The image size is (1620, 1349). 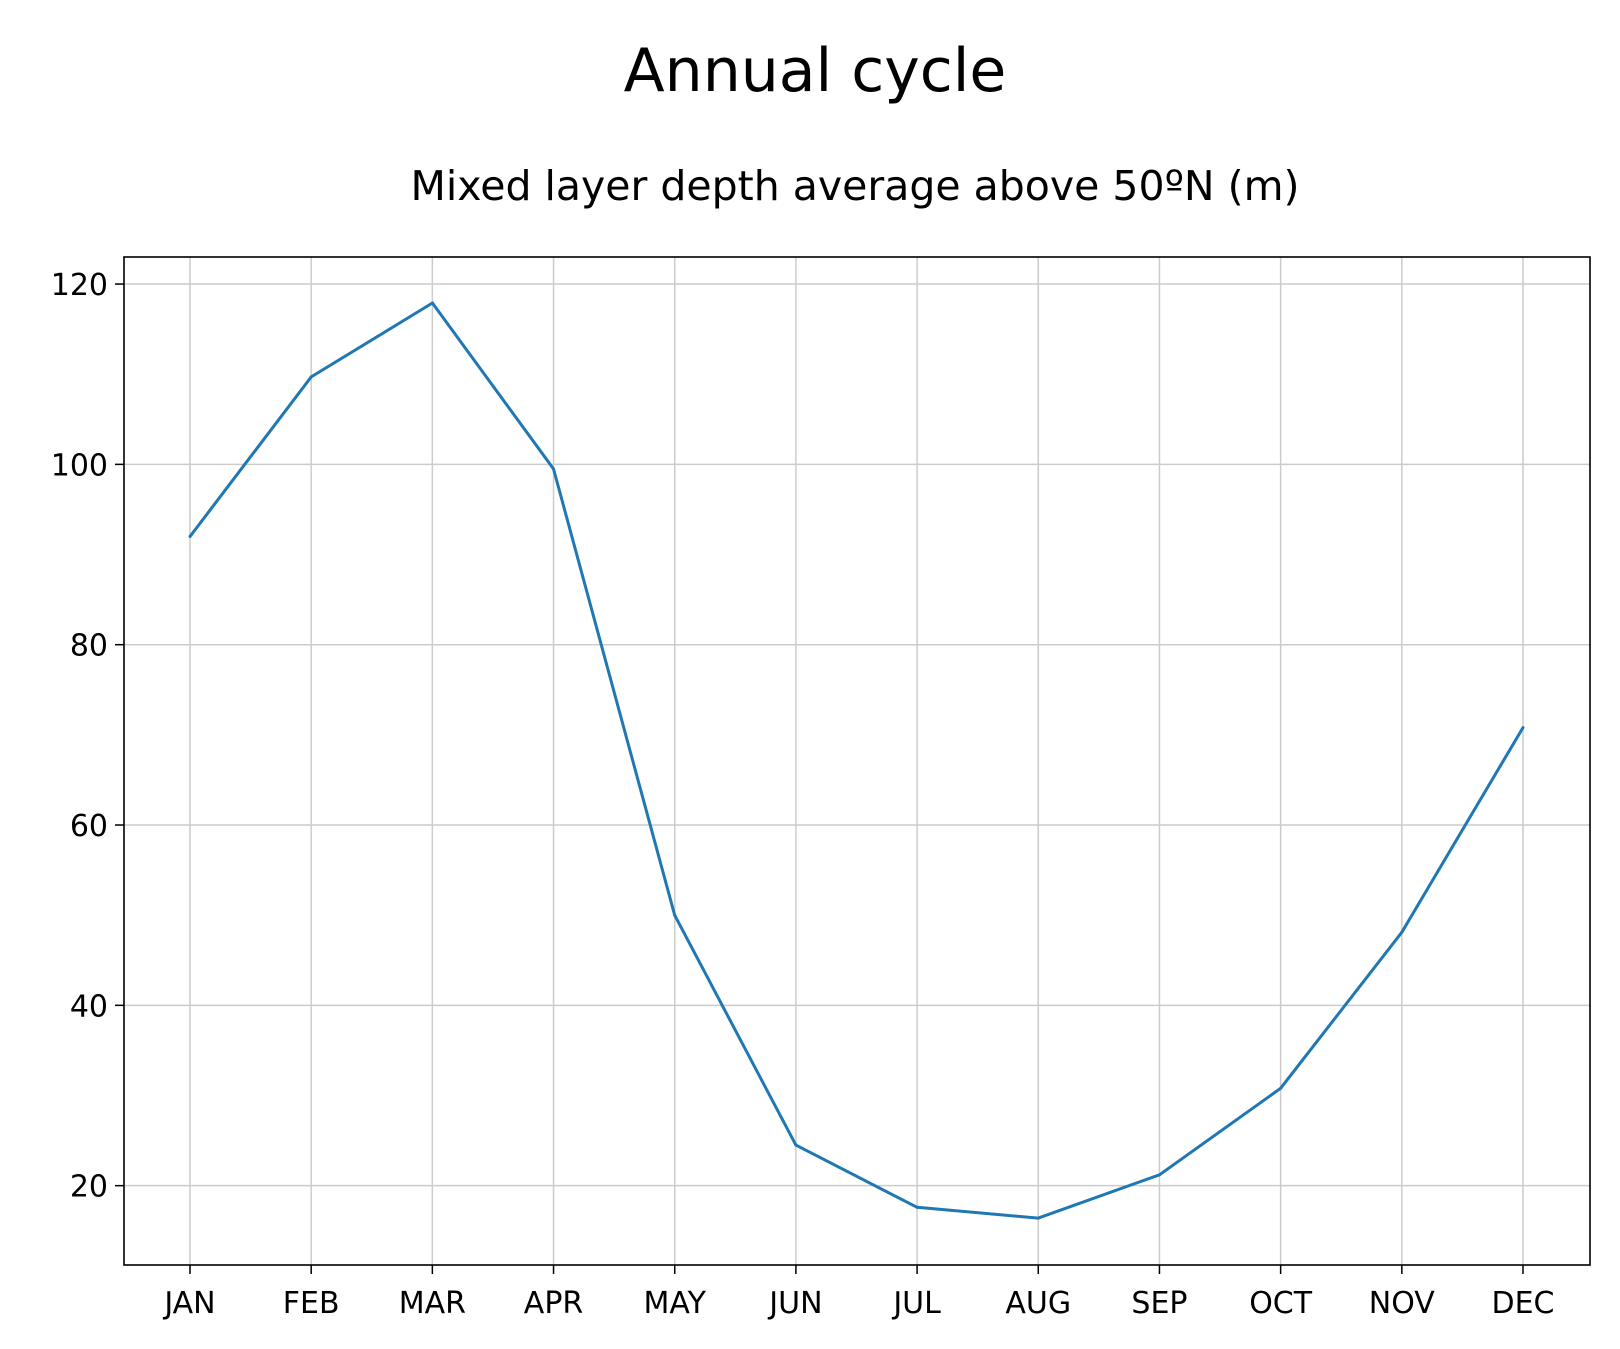 What do you see at coordinates (1402, 1303) in the screenshot?
I see `x-tick-label: NOV` at bounding box center [1402, 1303].